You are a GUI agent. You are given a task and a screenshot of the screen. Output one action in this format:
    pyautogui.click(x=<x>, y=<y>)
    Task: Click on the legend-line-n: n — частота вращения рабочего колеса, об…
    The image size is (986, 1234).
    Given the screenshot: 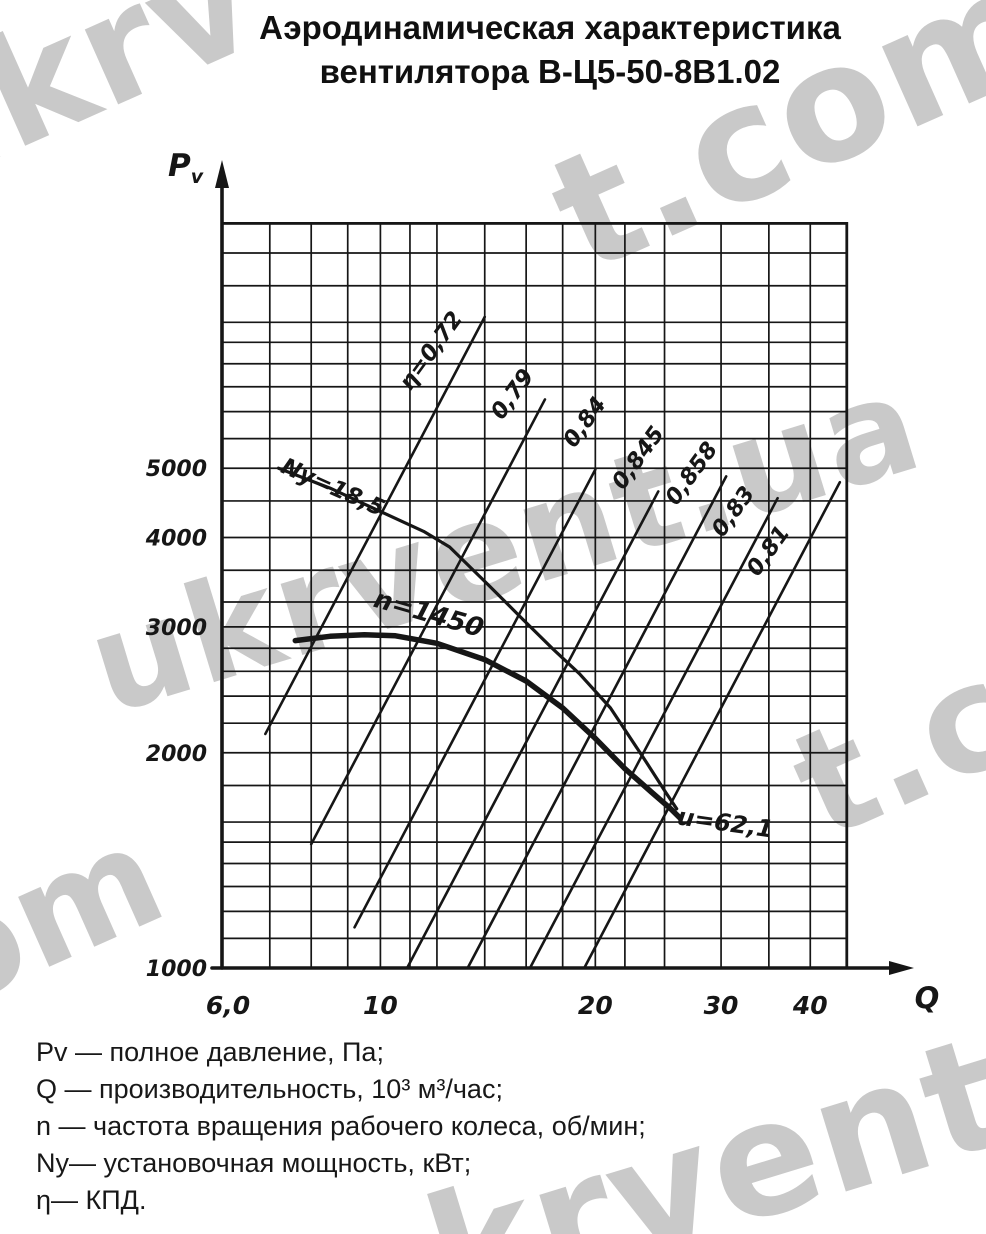 What is the action you would take?
    pyautogui.click(x=341, y=1126)
    